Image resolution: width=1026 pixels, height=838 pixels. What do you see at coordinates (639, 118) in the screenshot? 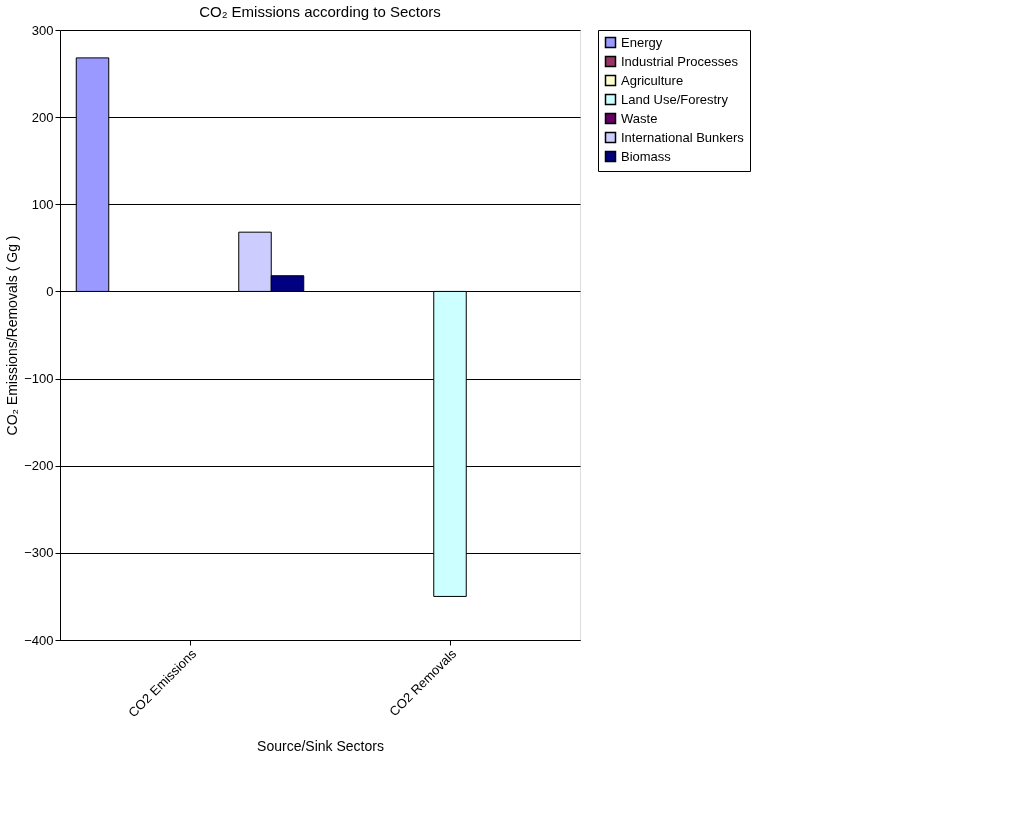
I see `legend-label: Waste` at bounding box center [639, 118].